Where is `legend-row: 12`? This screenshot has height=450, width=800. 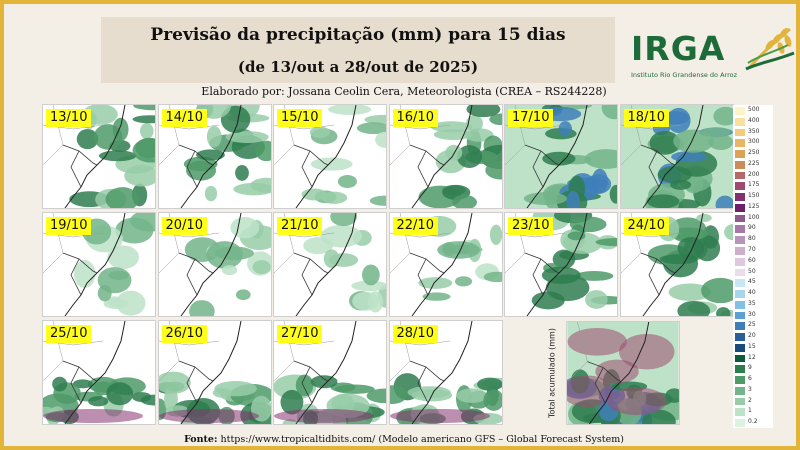 legend-row: 12 is located at coordinates (753, 358).